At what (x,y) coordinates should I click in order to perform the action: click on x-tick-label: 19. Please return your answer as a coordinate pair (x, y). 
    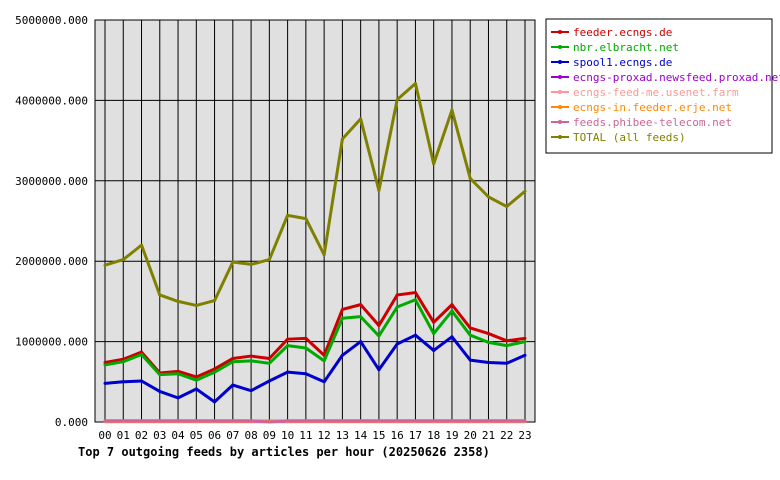
    Looking at the image, I should click on (451, 435).